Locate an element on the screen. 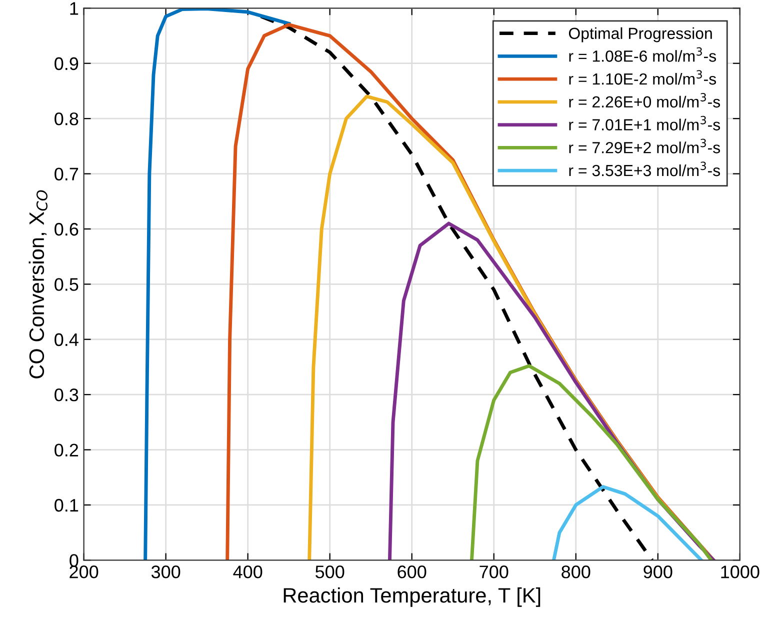  y-tick-label: 0.5 is located at coordinates (66, 284).